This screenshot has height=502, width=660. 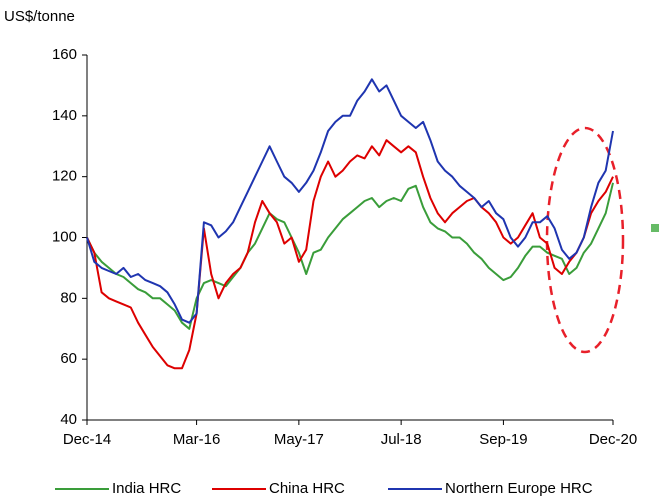 I want to click on highlight-ellipse, so click(x=585, y=240).